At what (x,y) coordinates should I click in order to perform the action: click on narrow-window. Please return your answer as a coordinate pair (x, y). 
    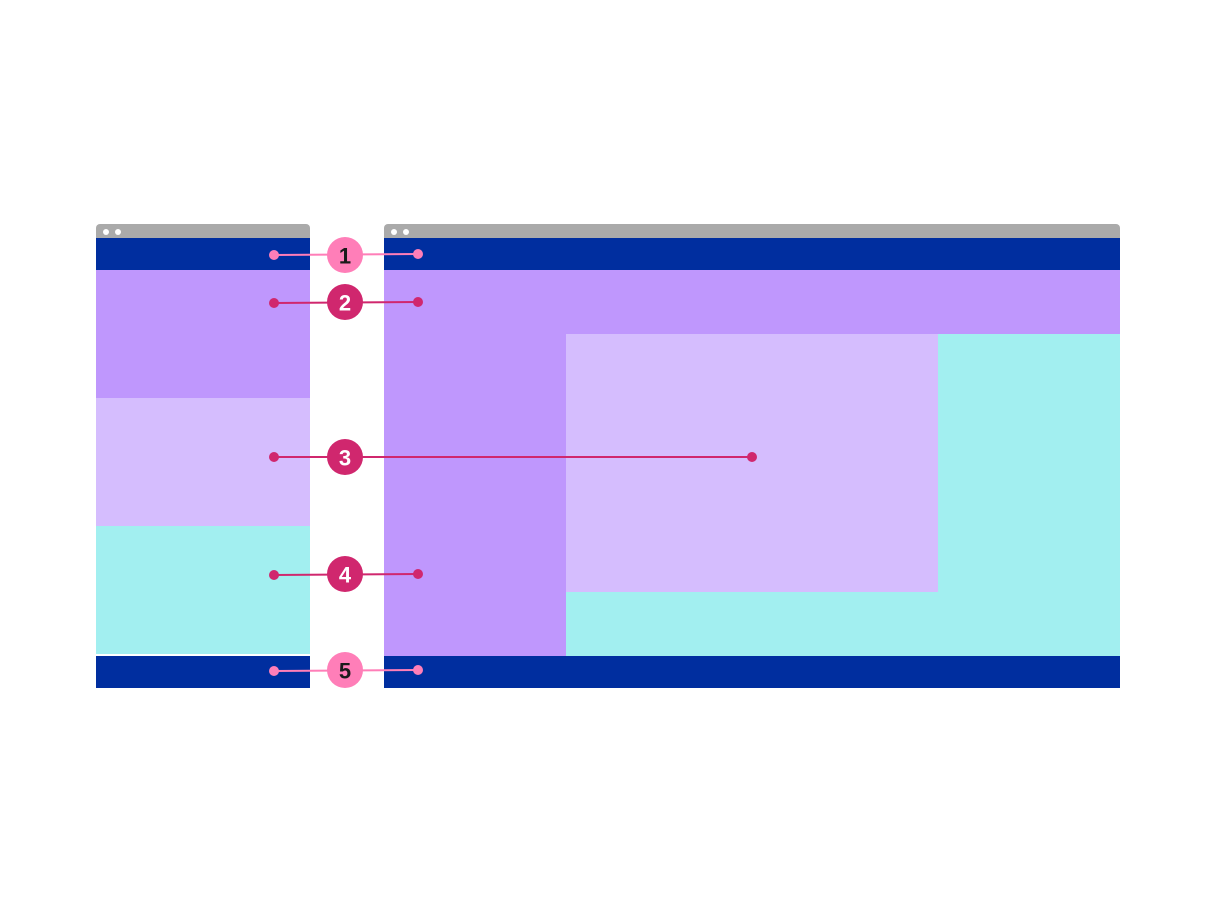
    Looking at the image, I should click on (203, 456).